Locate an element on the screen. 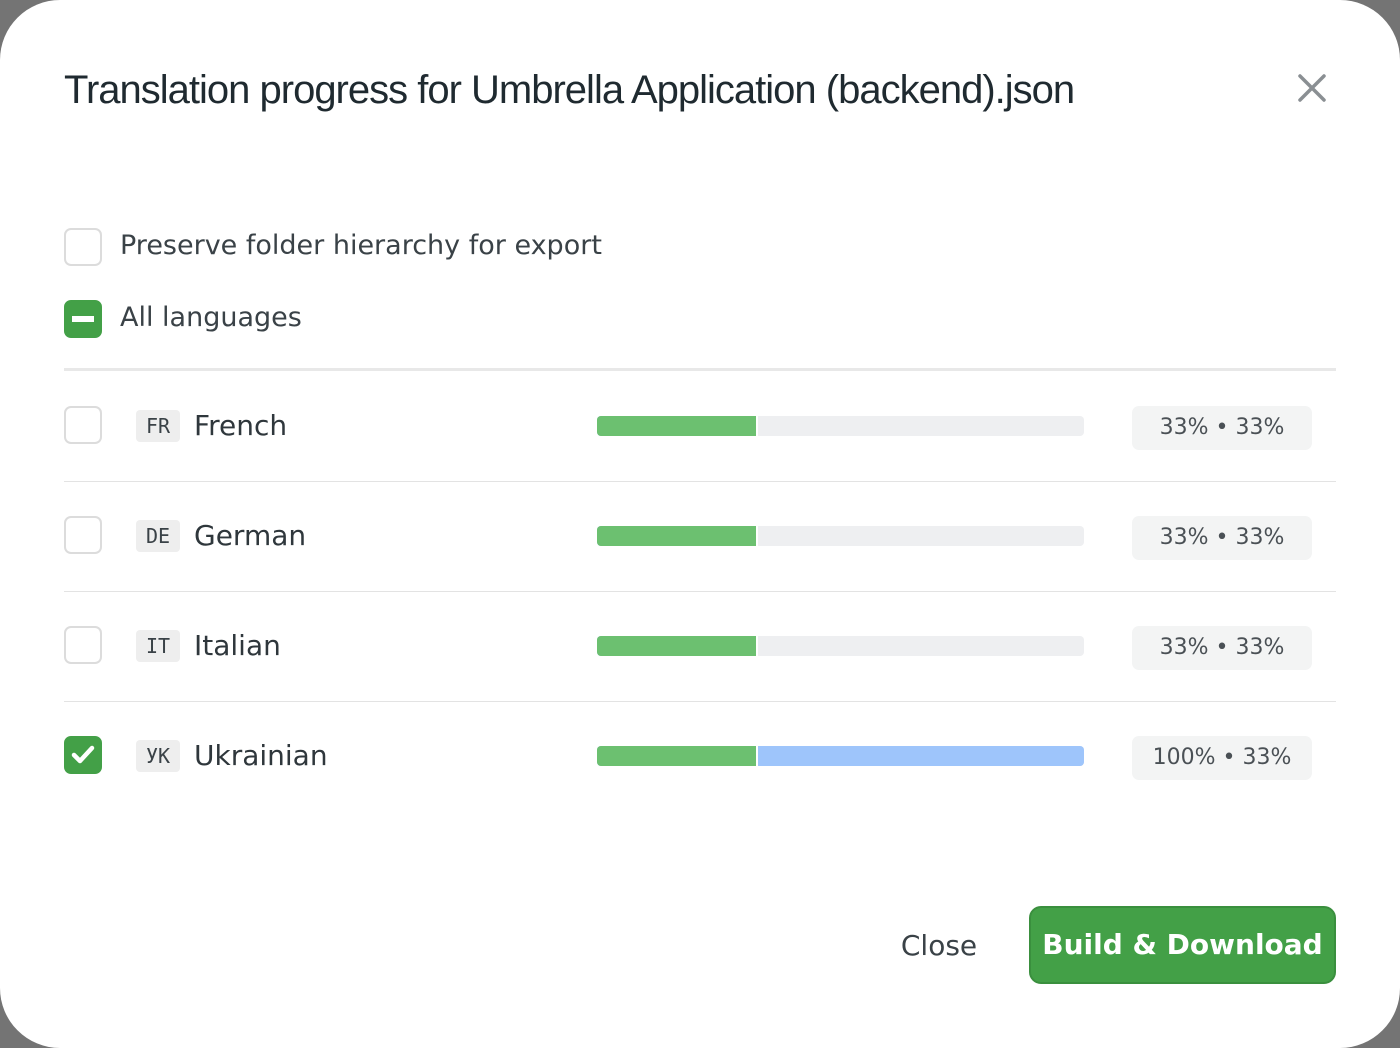 This screenshot has height=1048, width=1400. language-code: УК is located at coordinates (158, 756).